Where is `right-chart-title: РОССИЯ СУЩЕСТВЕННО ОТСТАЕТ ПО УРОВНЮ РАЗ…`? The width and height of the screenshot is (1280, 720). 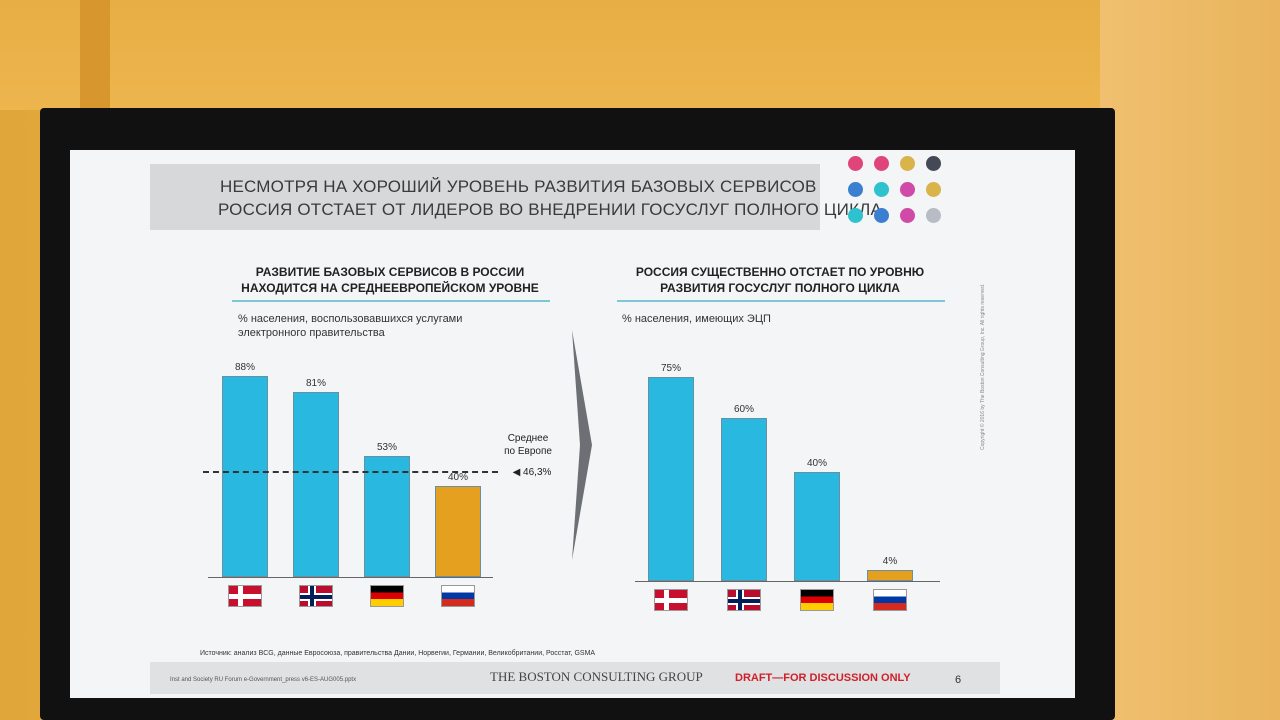
right-chart-title: РОССИЯ СУЩЕСТВЕННО ОТСТАЕТ ПО УРОВНЮ РАЗ… is located at coordinates (780, 280).